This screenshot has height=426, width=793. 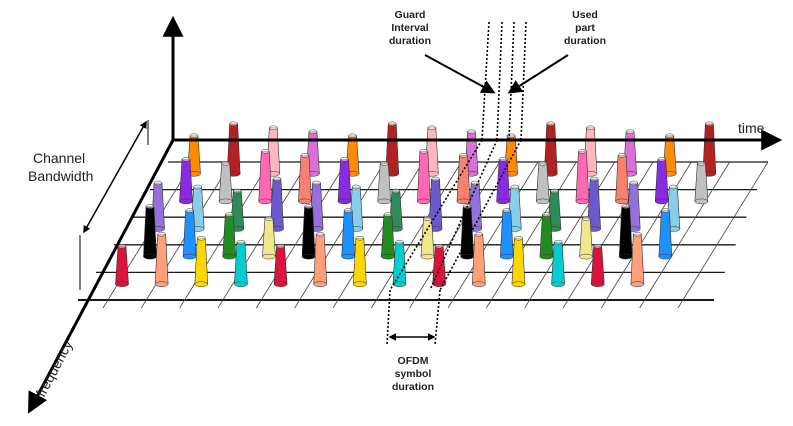 I want to click on used-label-3: duration, so click(x=585, y=41).